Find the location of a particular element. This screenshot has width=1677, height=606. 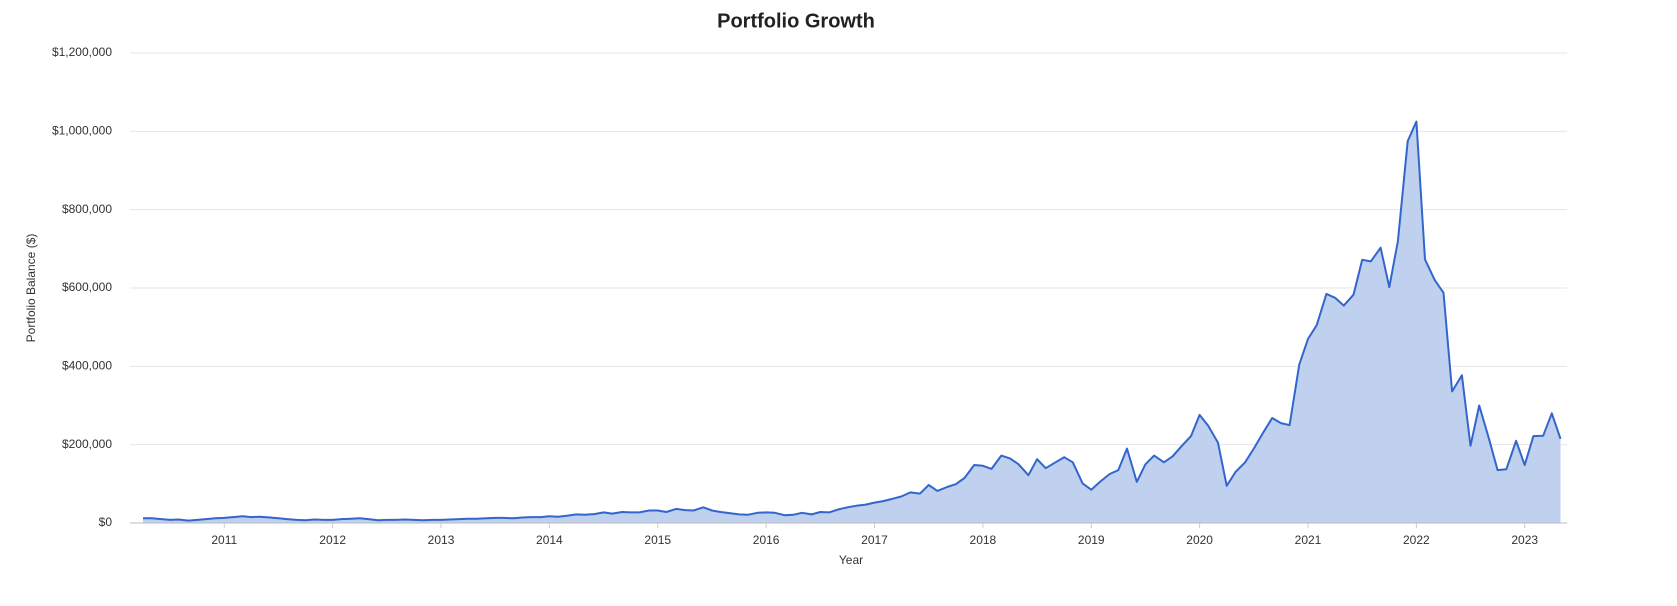

y-axis-label: Portfolio Balance ($) is located at coordinates (31, 288).